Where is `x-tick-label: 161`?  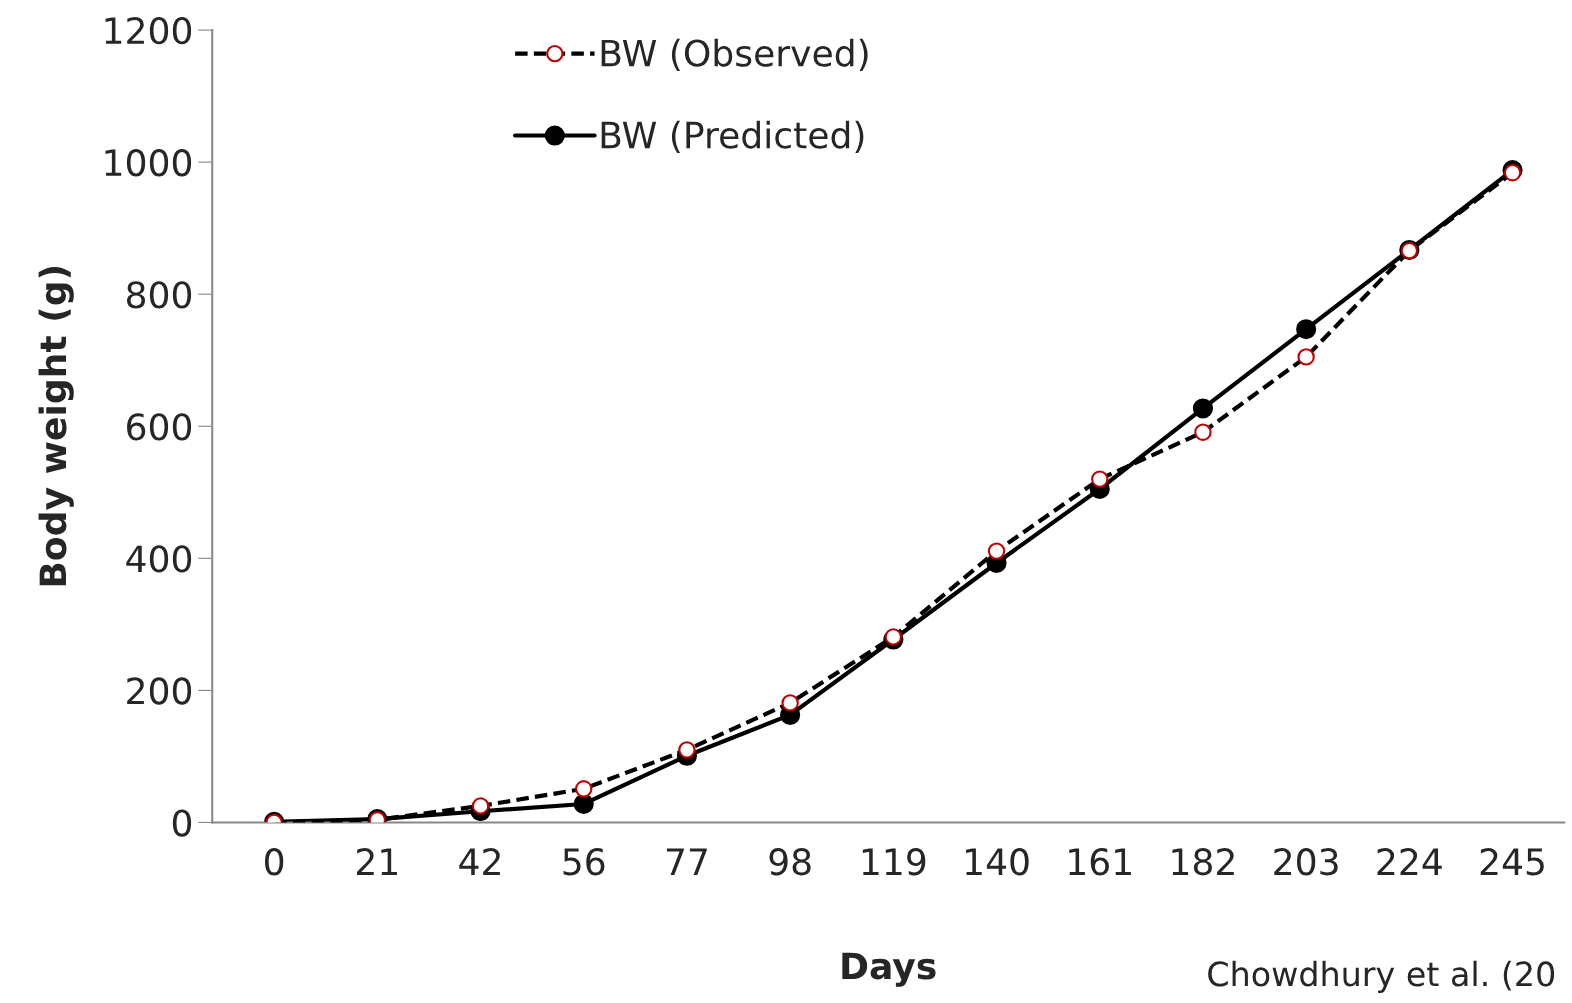 x-tick-label: 161 is located at coordinates (1100, 862).